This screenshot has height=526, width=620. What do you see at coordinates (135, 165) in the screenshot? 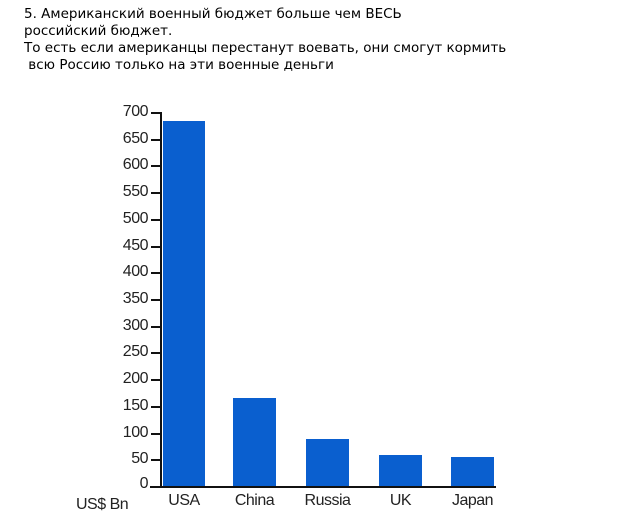
I see `y-tick-label: 600` at bounding box center [135, 165].